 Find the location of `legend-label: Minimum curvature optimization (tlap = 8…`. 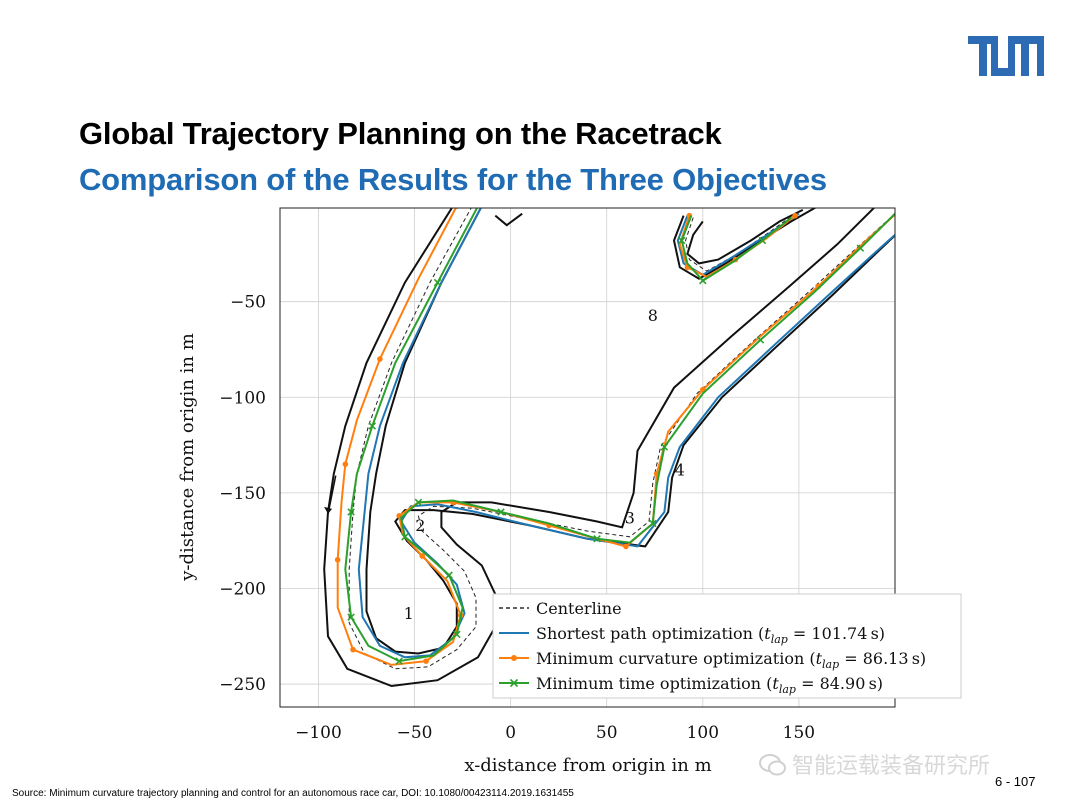

legend-label: Minimum curvature optimization (tlap = 8… is located at coordinates (731, 660).